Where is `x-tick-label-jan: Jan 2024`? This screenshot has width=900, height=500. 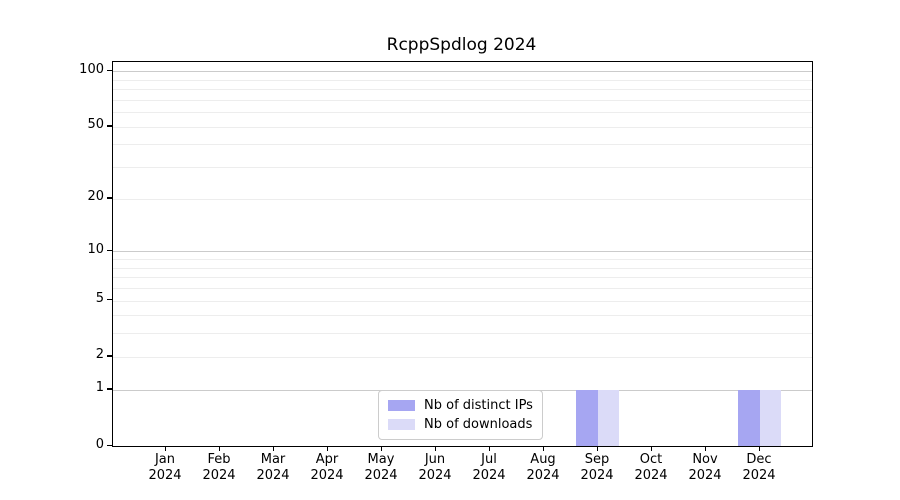 x-tick-label-jan: Jan 2024 is located at coordinates (165, 467).